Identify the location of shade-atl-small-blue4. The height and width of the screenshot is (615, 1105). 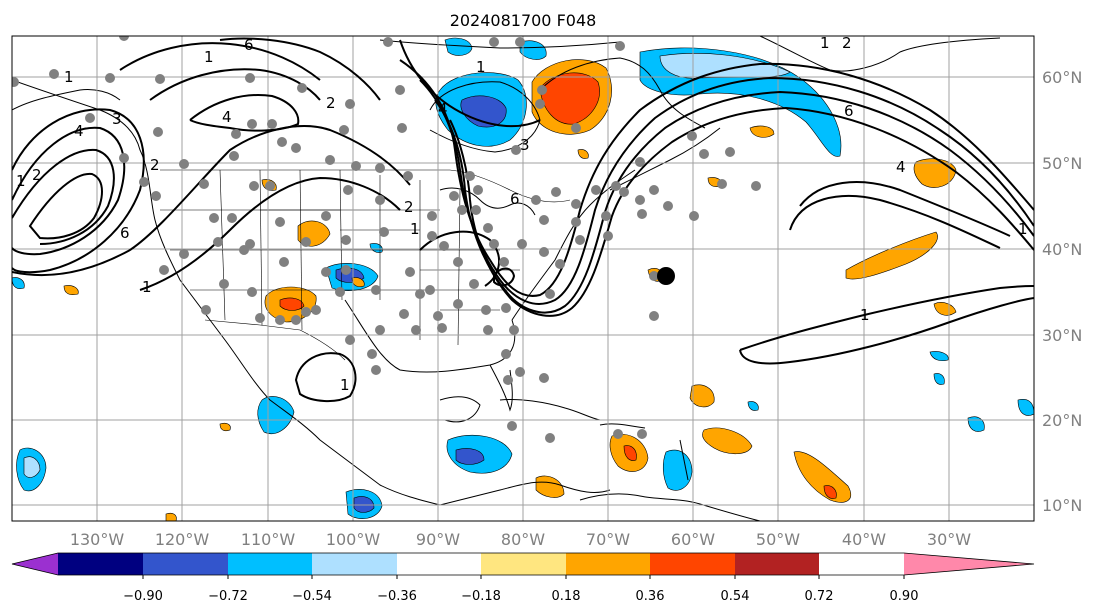
(1025, 407).